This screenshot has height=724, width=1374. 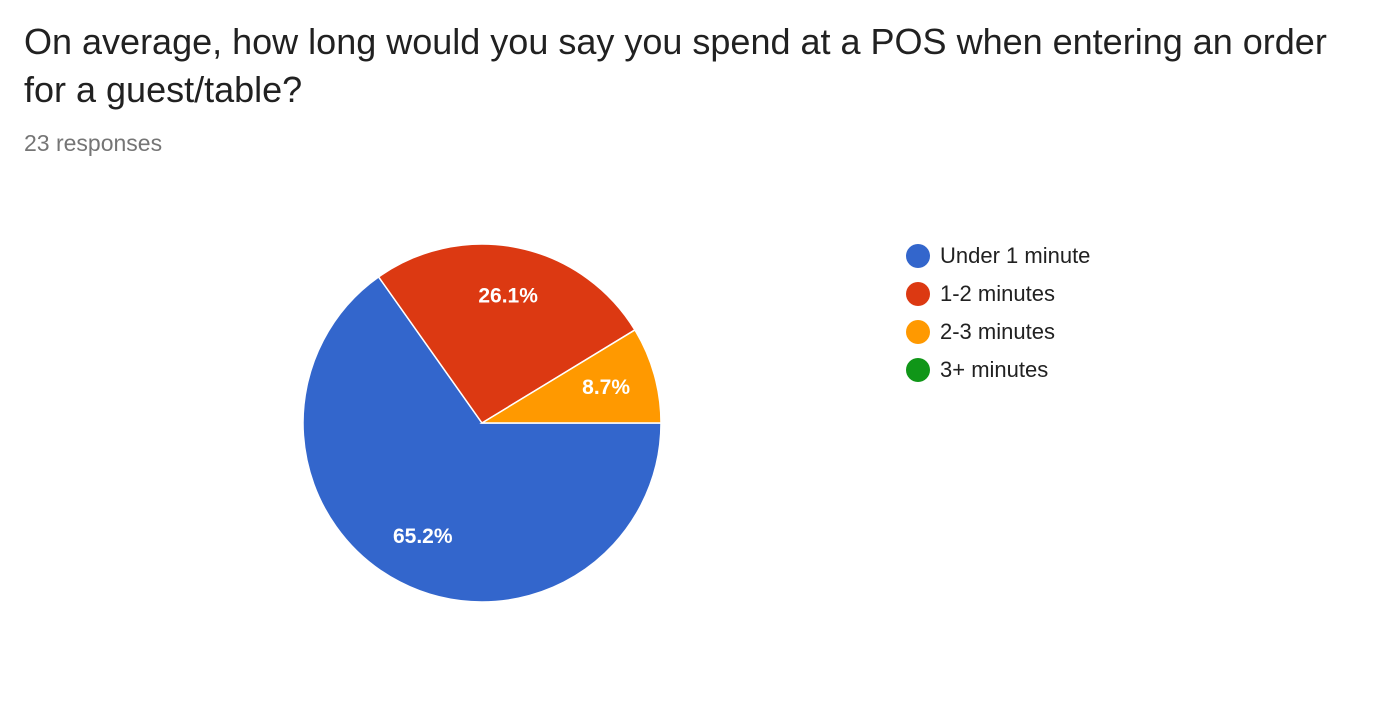 What do you see at coordinates (93, 143) in the screenshot?
I see `chart-subtitle: 23 responses` at bounding box center [93, 143].